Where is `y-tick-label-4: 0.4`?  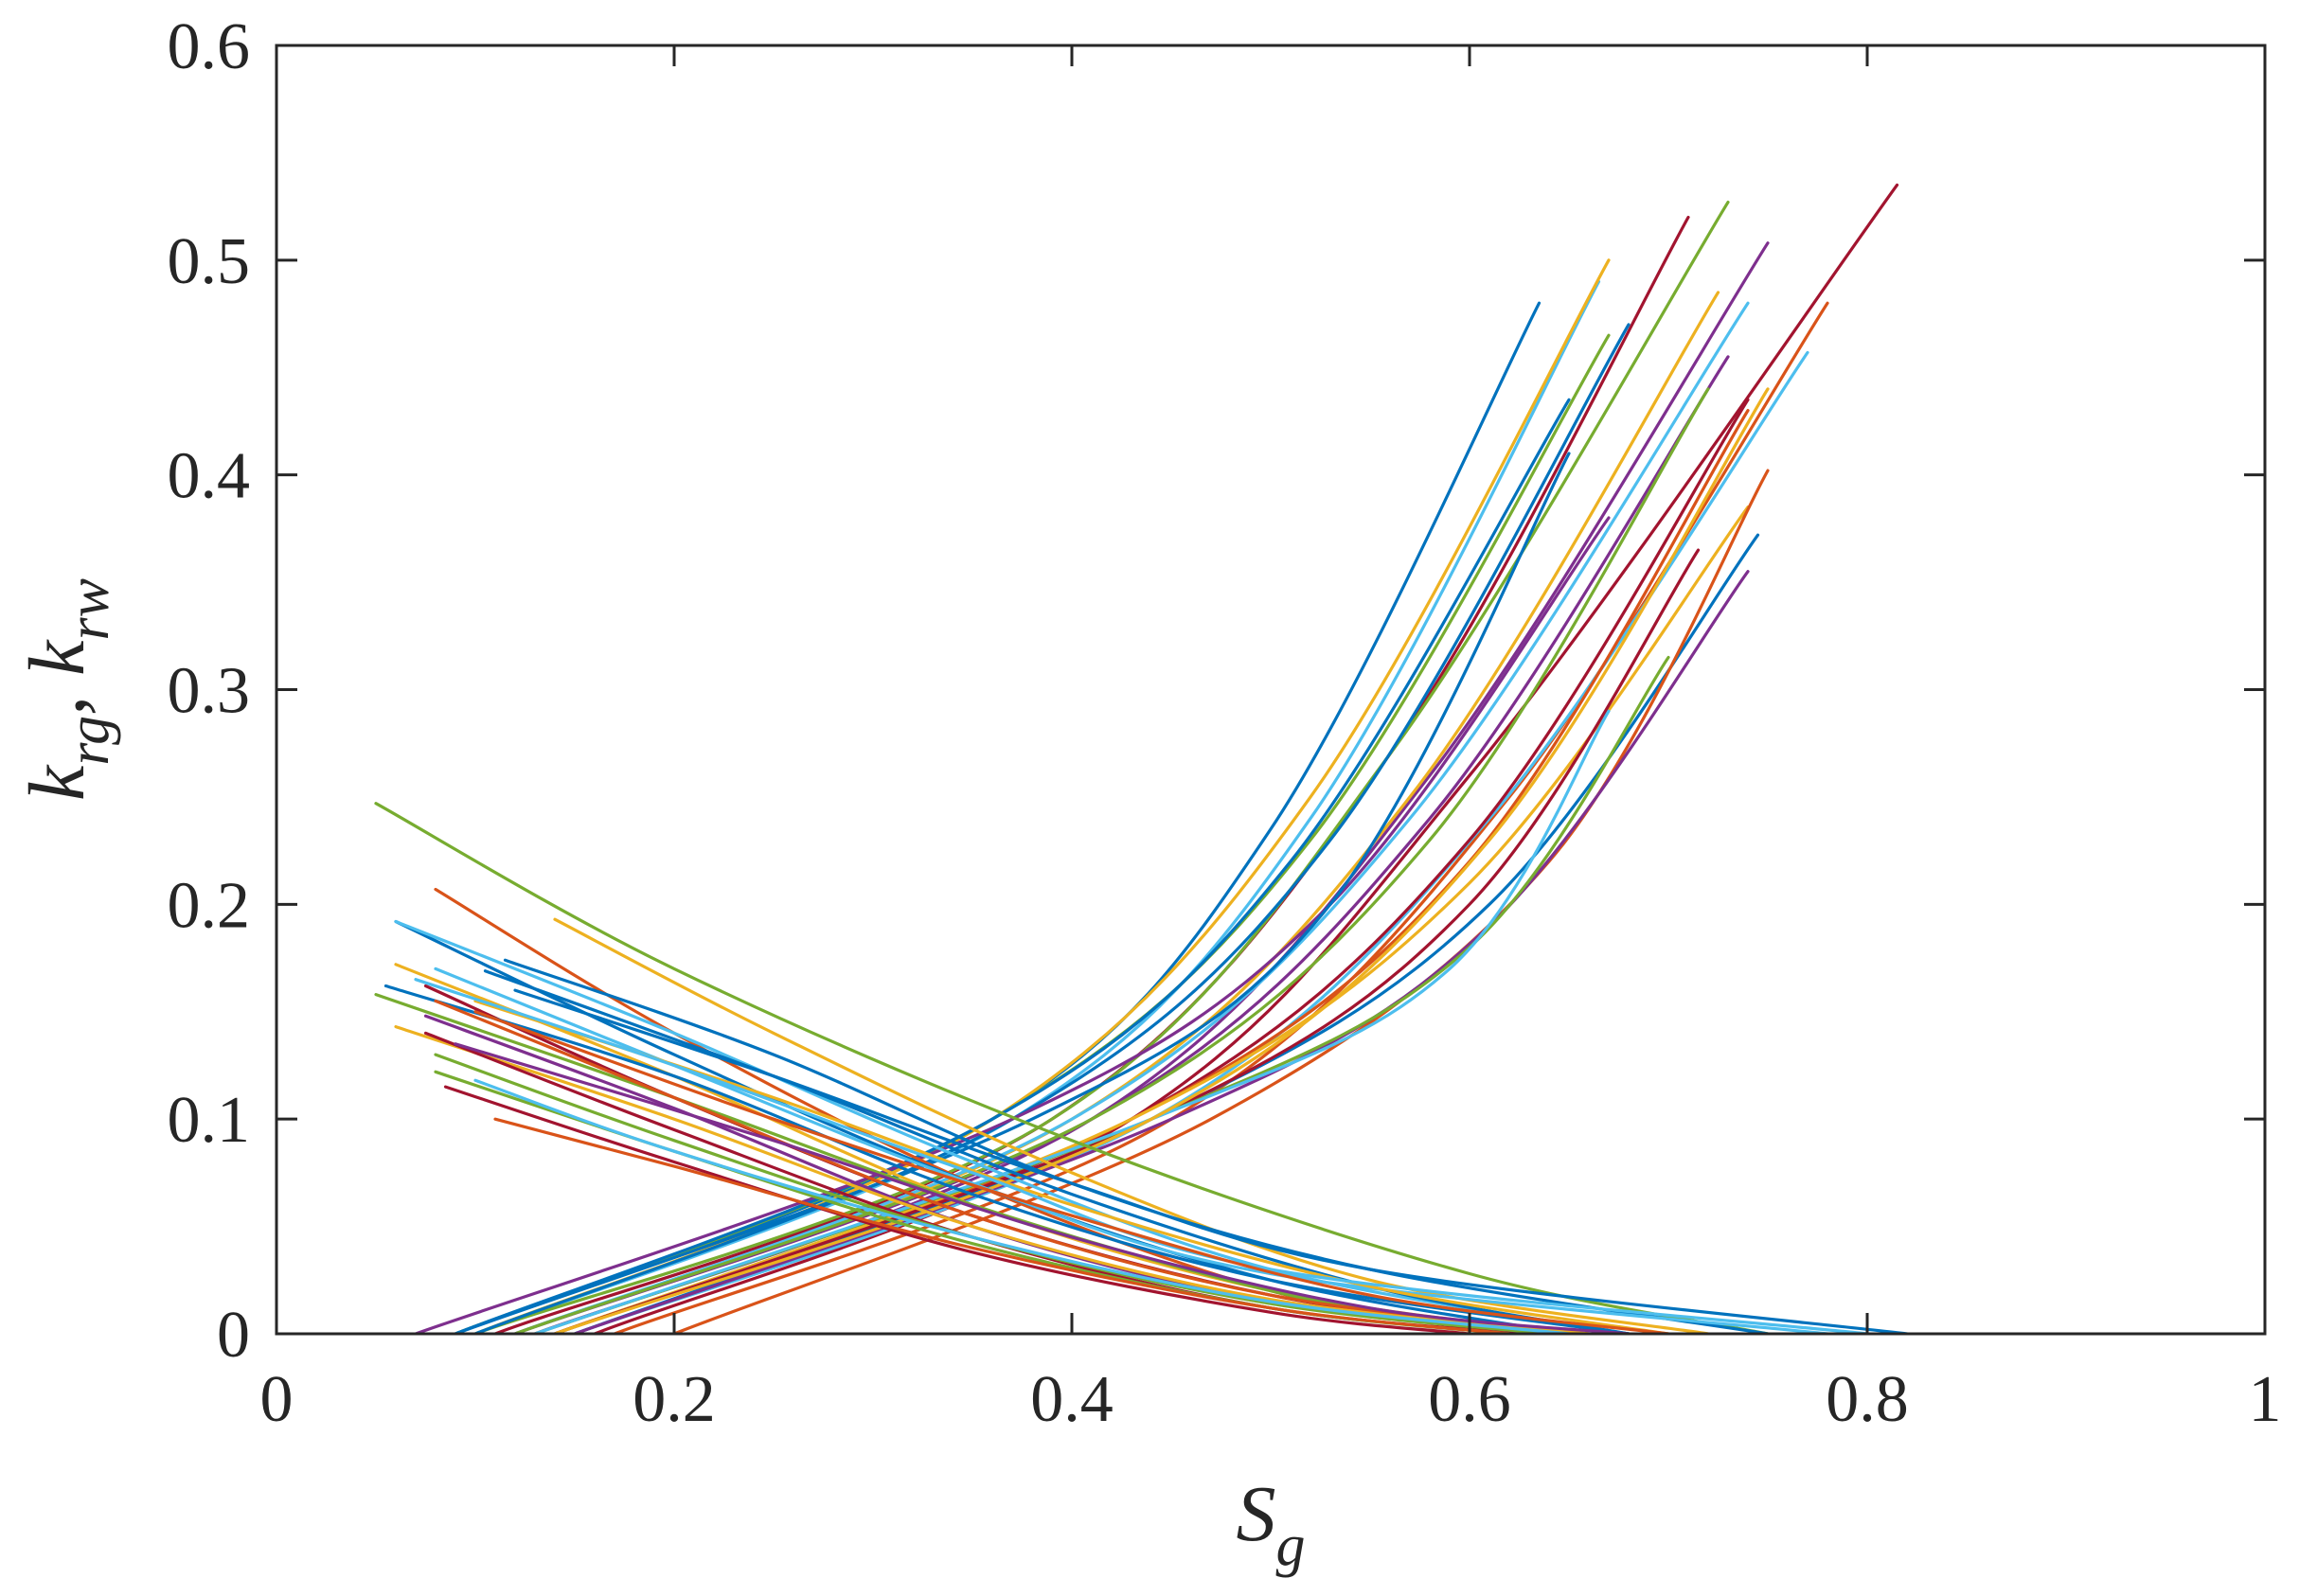
y-tick-label-4: 0.4 is located at coordinates (209, 476).